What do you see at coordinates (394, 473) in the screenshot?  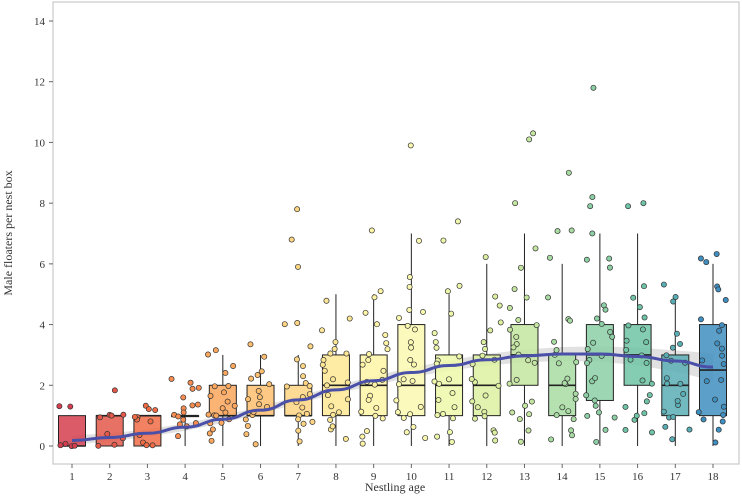 I see `x-axis-ticks: 1 2 3 4 5 6 7 8 9 10 11 12 13 14 15 16 17 18` at bounding box center [394, 473].